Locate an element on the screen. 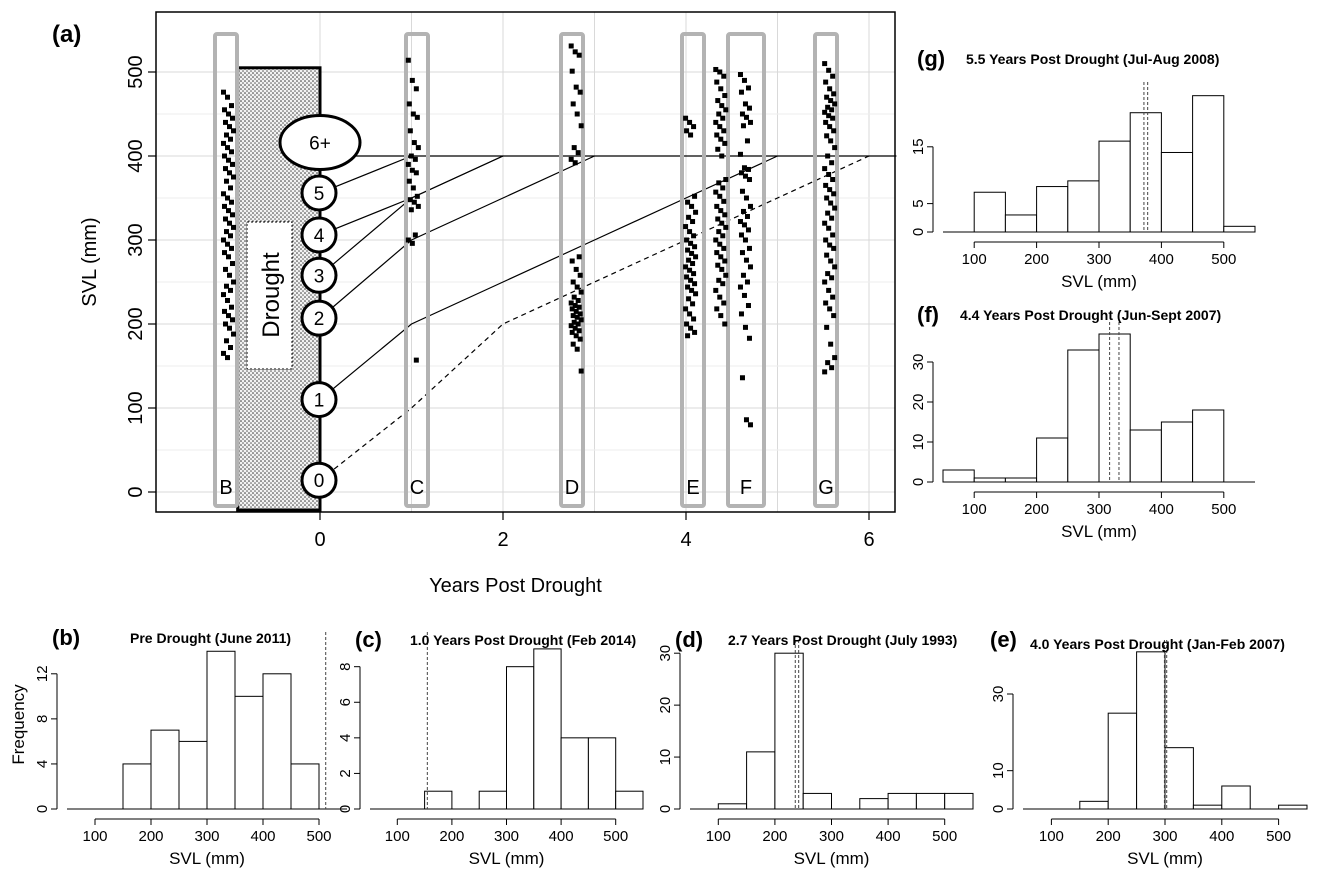 This screenshot has height=873, width=1324. sample-box-F is located at coordinates (746, 270).